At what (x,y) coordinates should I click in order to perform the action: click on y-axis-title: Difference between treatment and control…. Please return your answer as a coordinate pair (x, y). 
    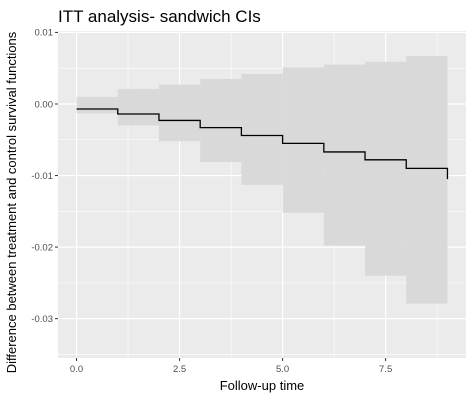
    Looking at the image, I should click on (11, 202).